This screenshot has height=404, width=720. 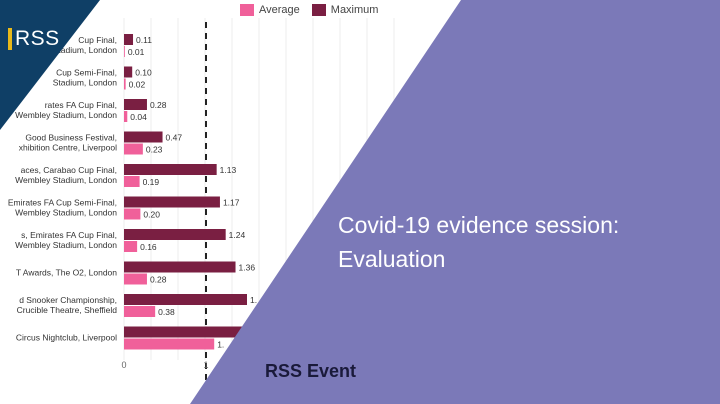 I want to click on data-label-average: 0.04, so click(x=138, y=117).